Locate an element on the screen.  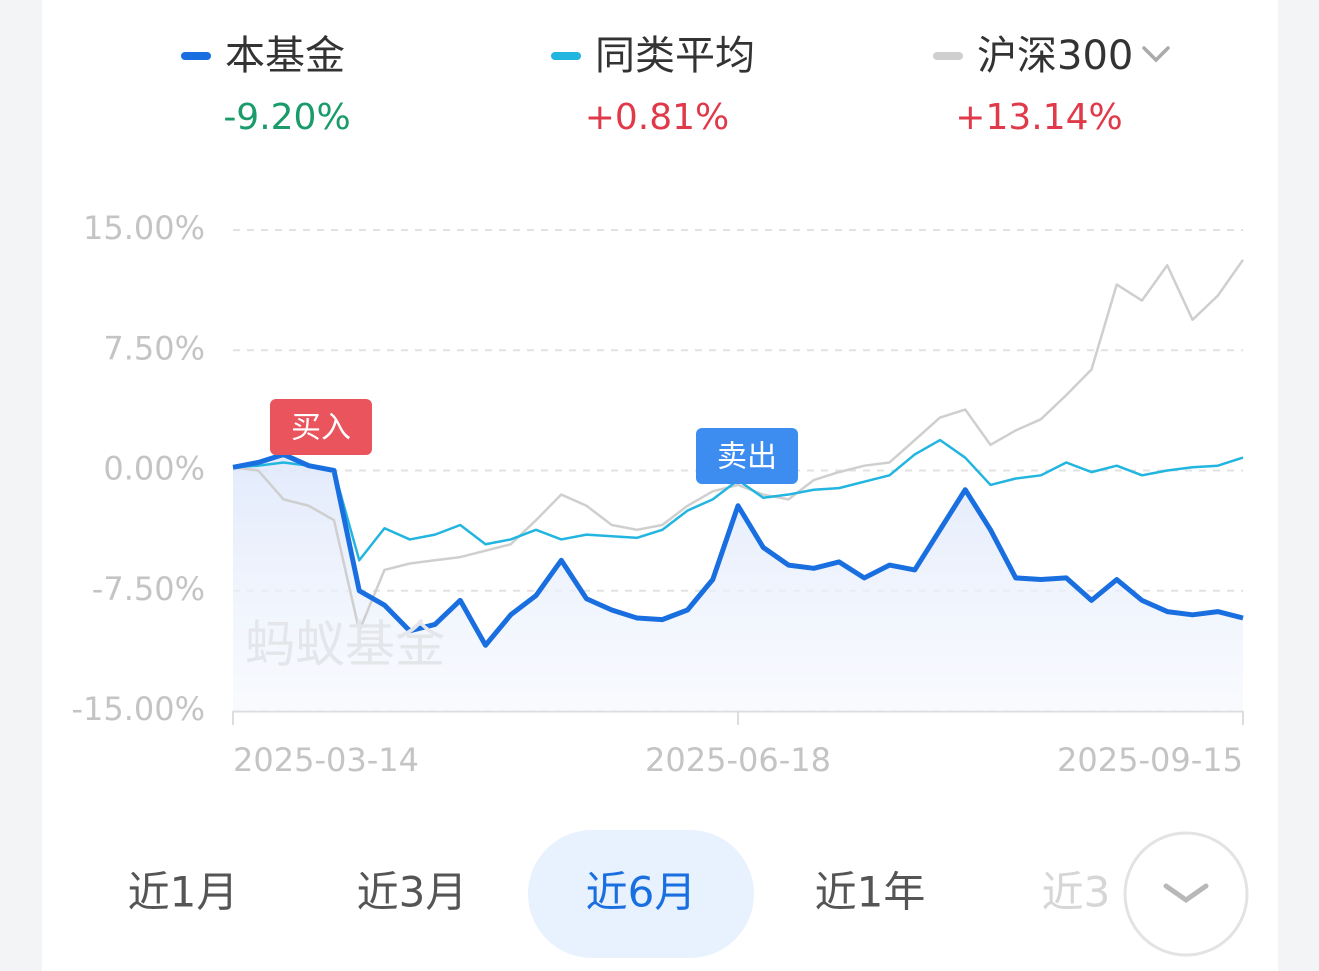
chevron is located at coordinates (1186, 893).